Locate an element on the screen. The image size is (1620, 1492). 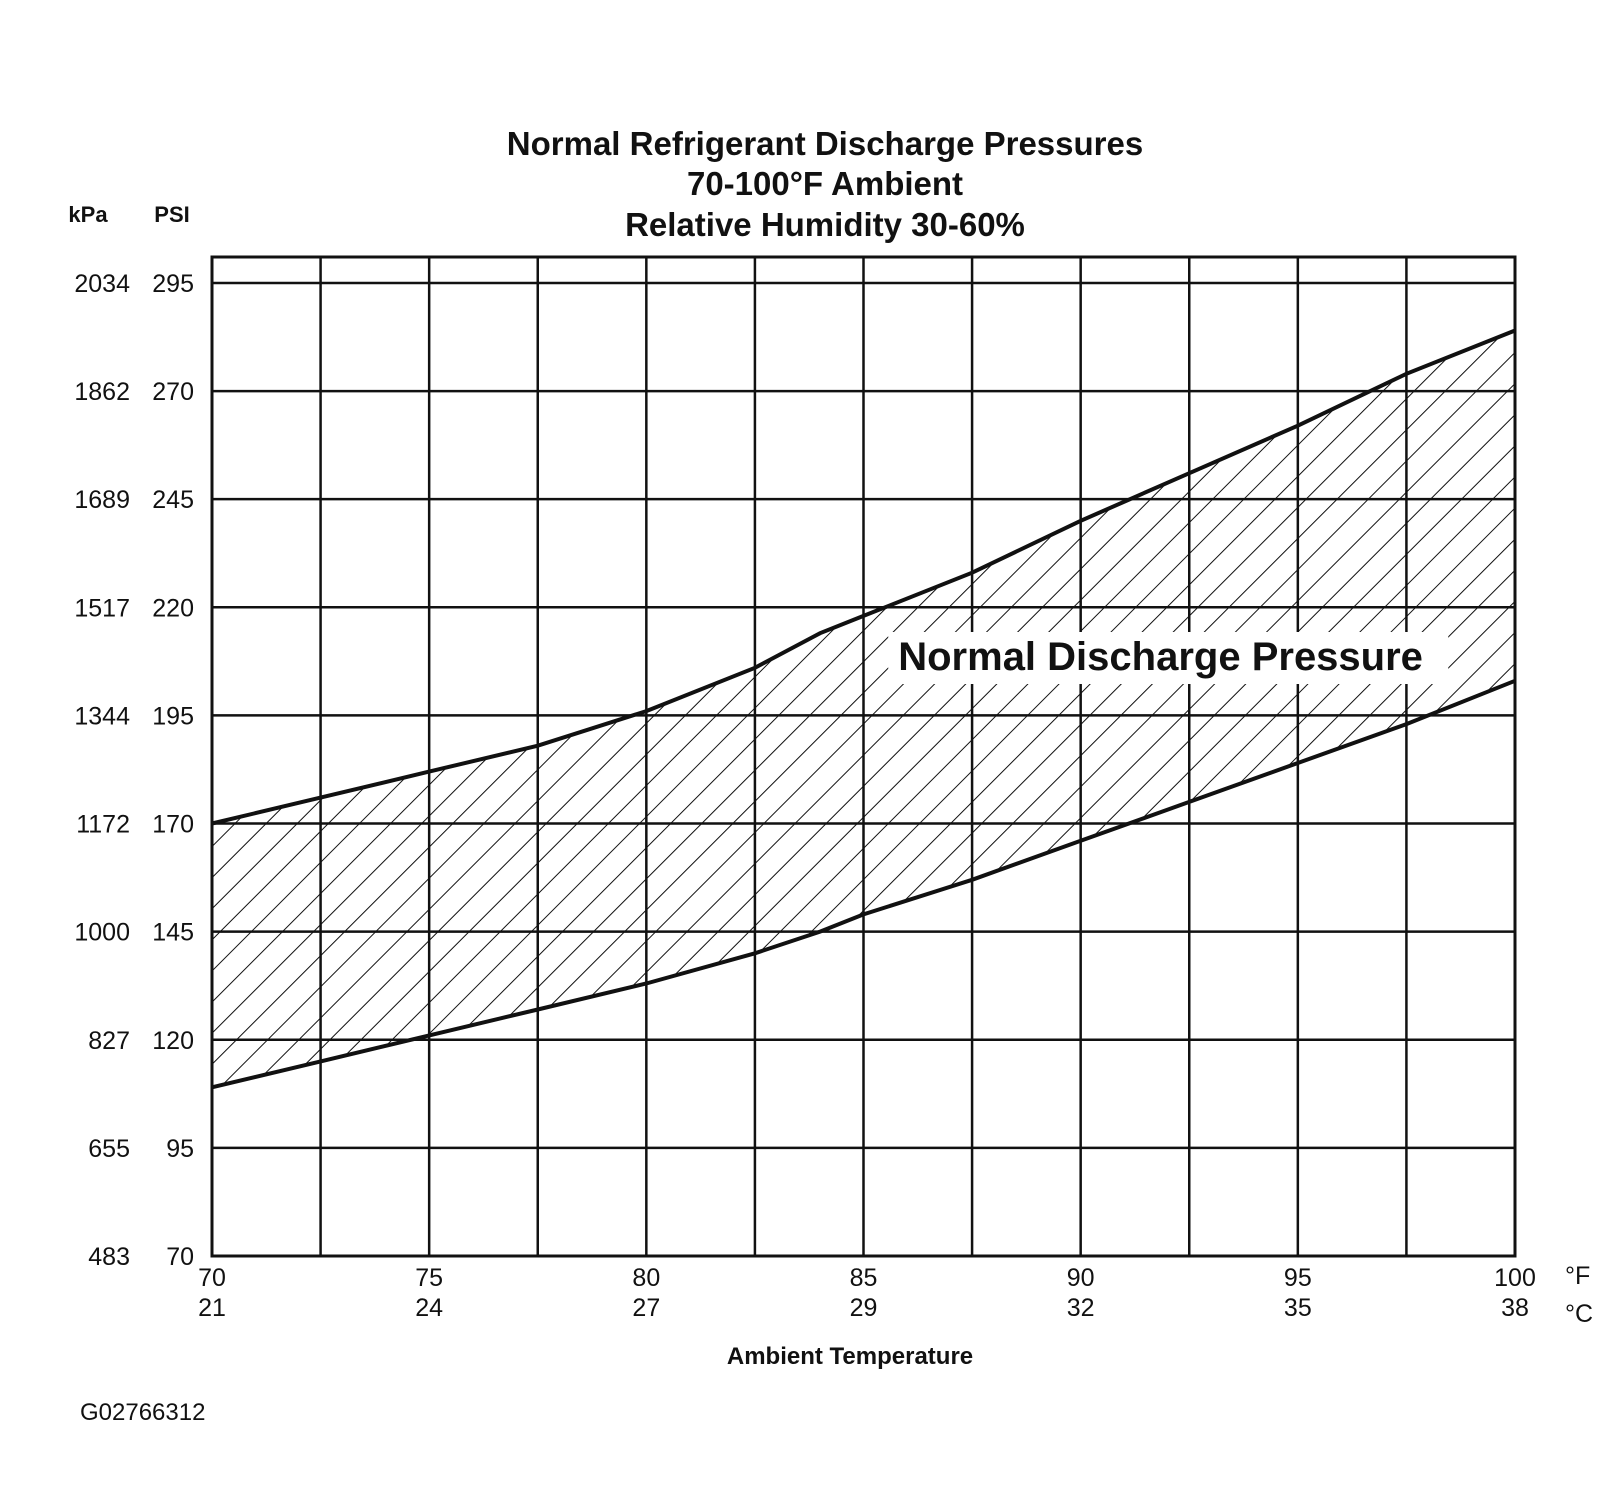
x-tick-label-c: 21 is located at coordinates (212, 1308).